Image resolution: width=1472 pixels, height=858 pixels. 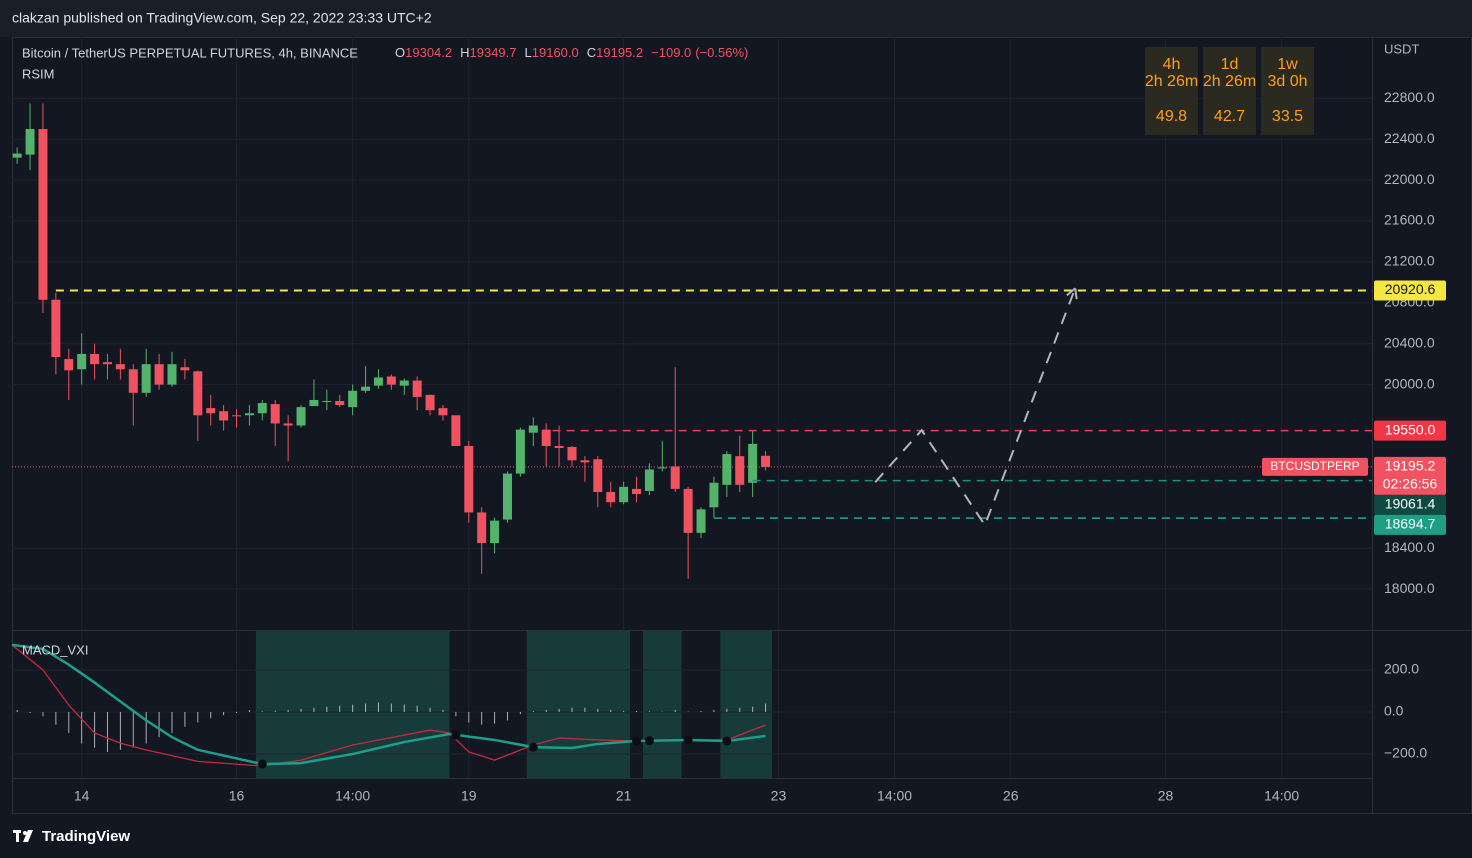 I want to click on y-tick-label: 22800.0, so click(x=1409, y=97).